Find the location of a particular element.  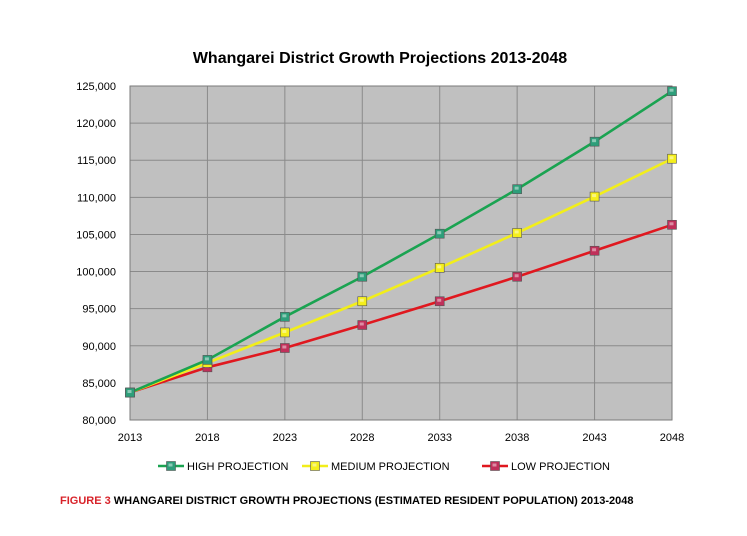

y-tick-label: 110,000 is located at coordinates (96, 198).